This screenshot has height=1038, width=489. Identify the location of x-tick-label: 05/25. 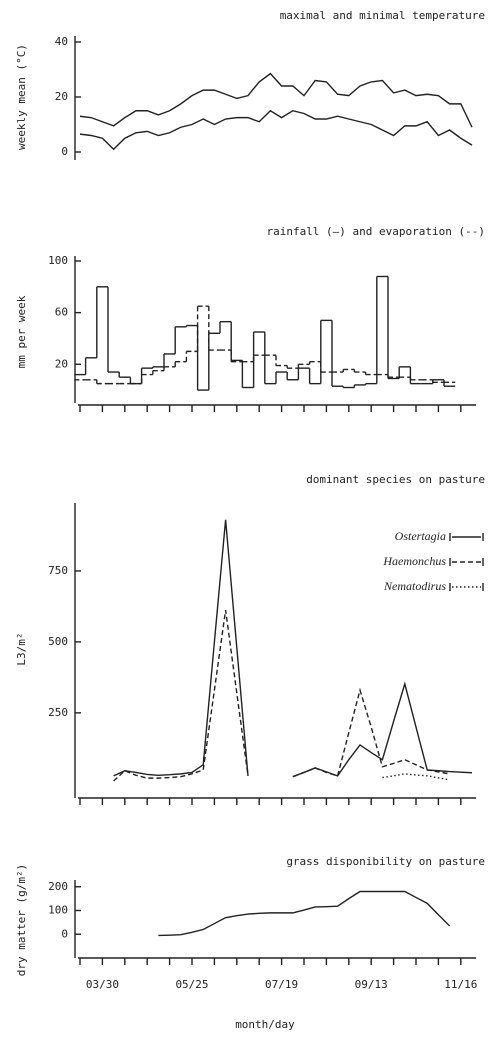
(191, 984).